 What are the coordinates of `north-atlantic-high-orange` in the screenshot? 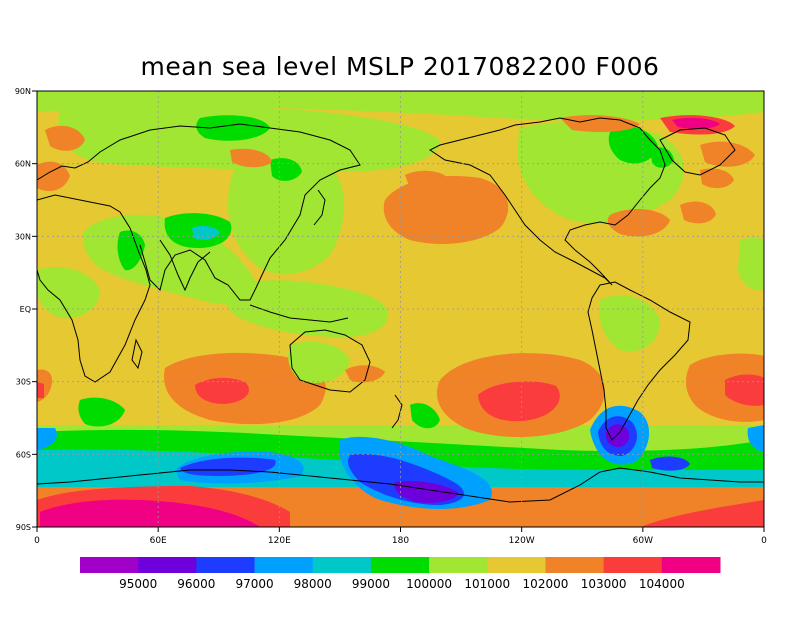 It's located at (638, 222).